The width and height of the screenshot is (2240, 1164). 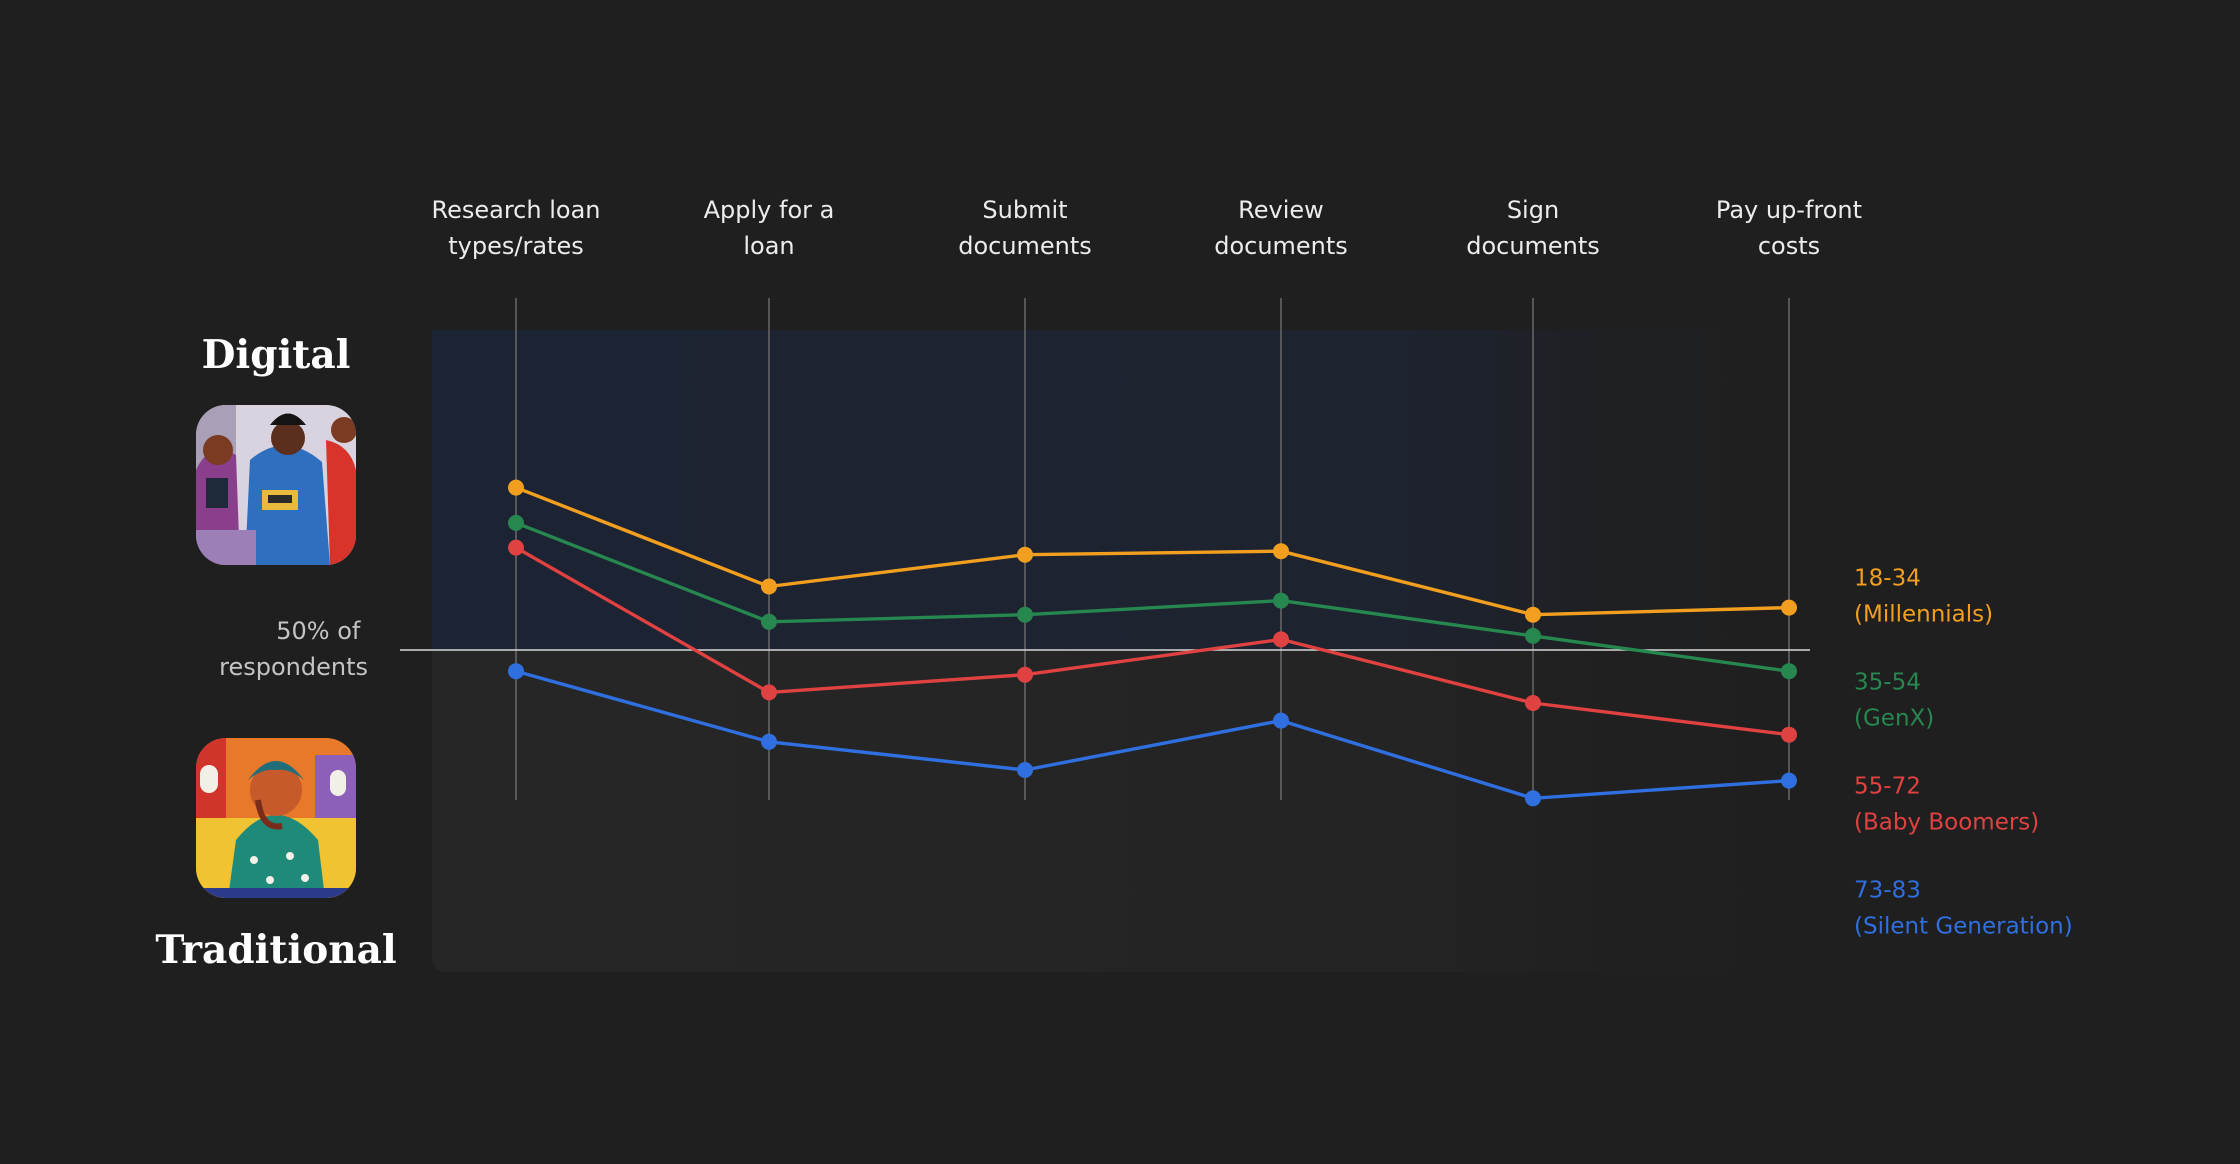 What do you see at coordinates (1025, 228) in the screenshot?
I see `step-label: Submit documents` at bounding box center [1025, 228].